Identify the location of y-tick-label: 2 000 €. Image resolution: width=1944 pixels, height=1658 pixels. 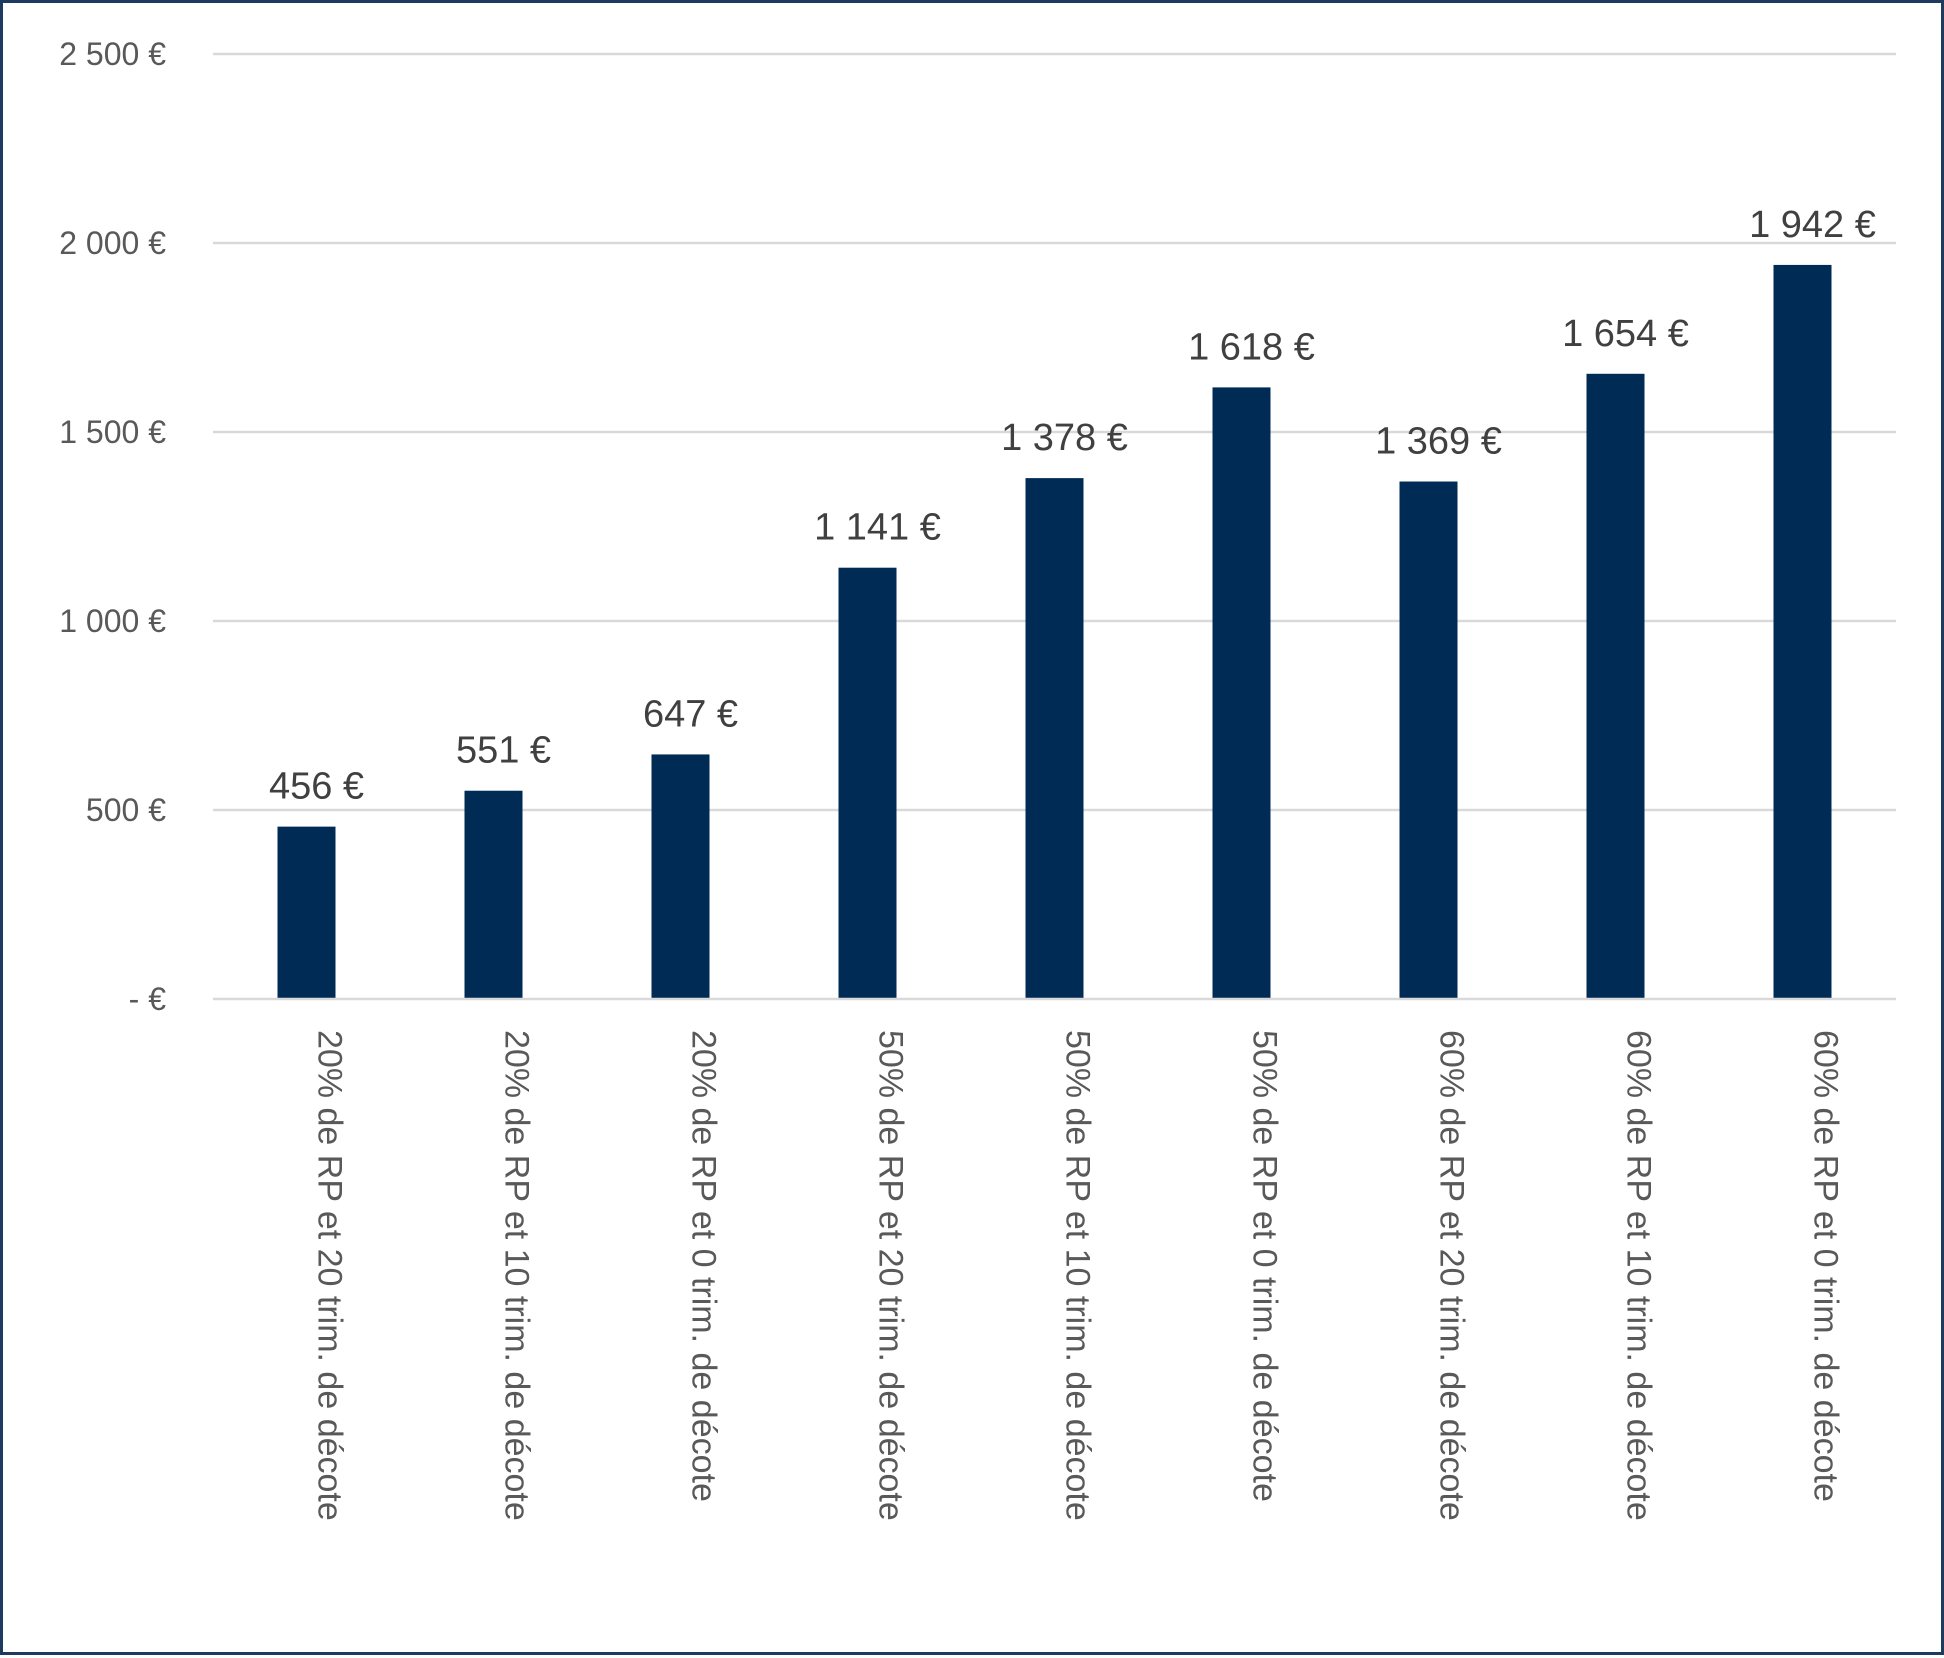
(112, 243).